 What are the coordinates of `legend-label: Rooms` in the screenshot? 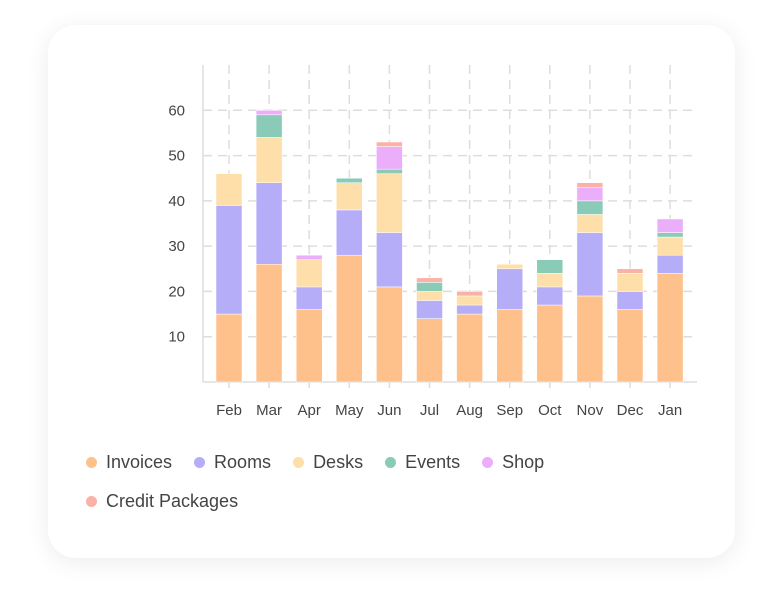 It's located at (243, 462).